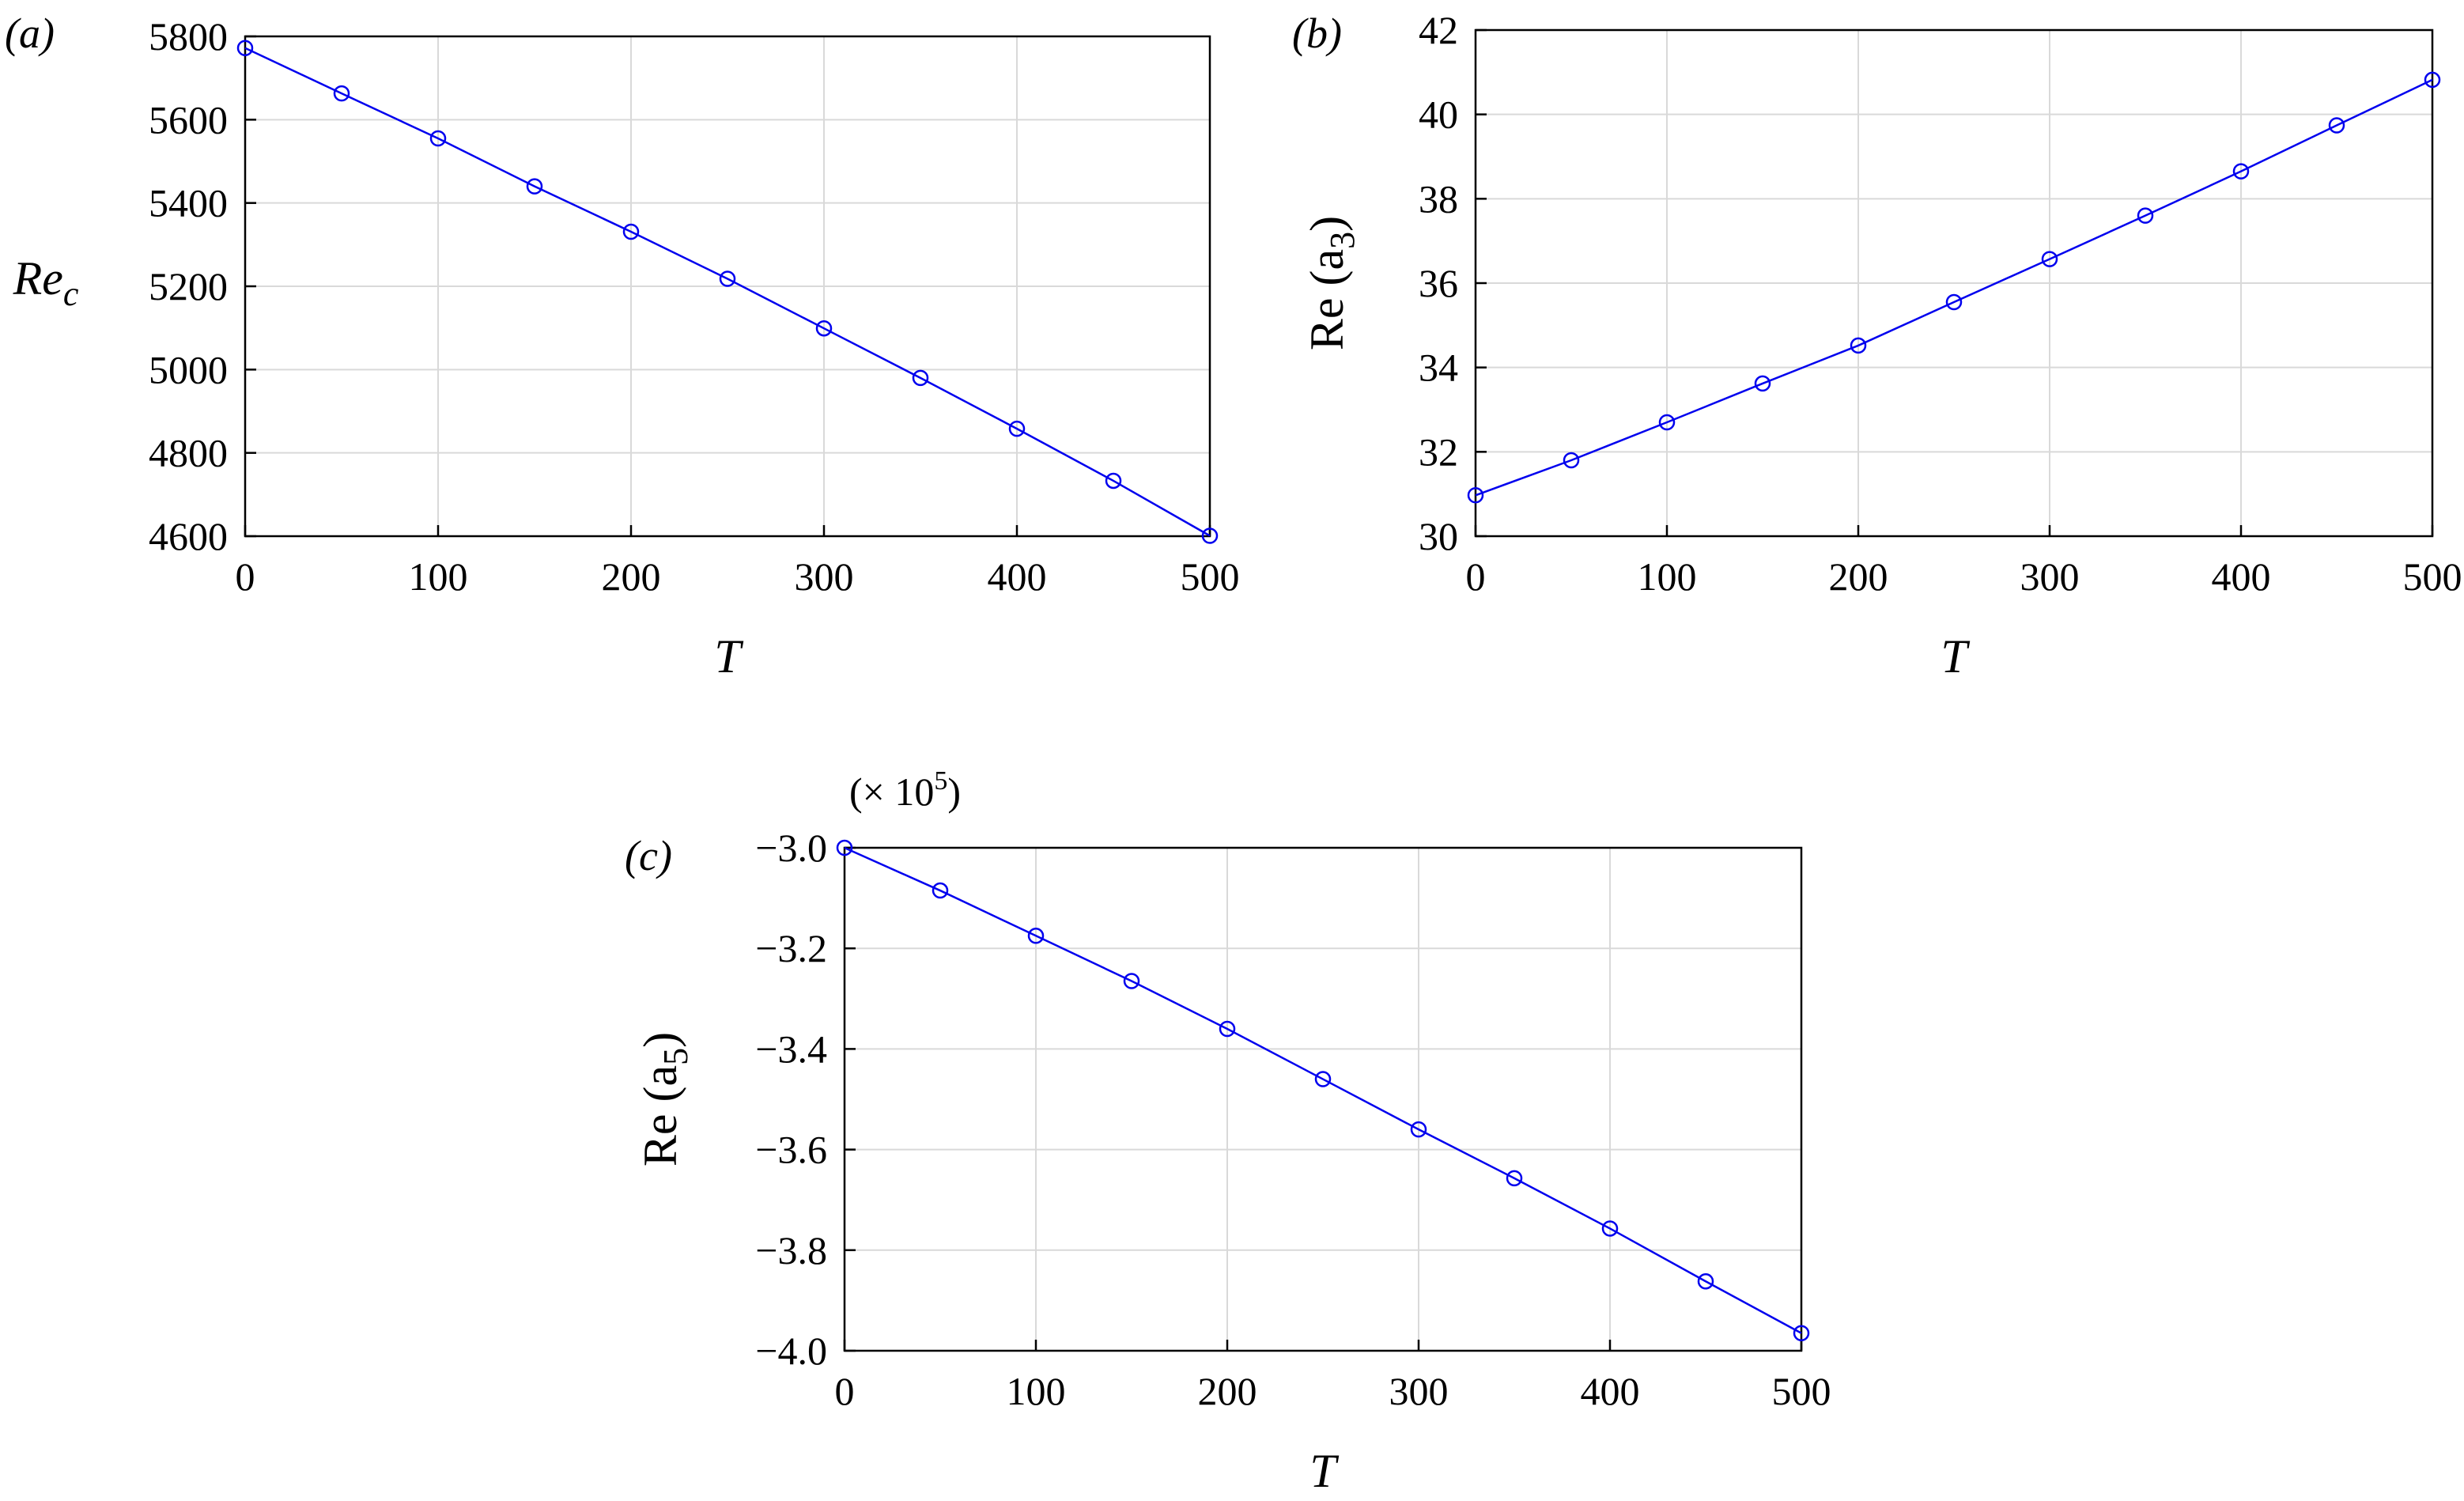  Describe the element at coordinates (188, 369) in the screenshot. I see `y-tick-label: 5000` at that location.